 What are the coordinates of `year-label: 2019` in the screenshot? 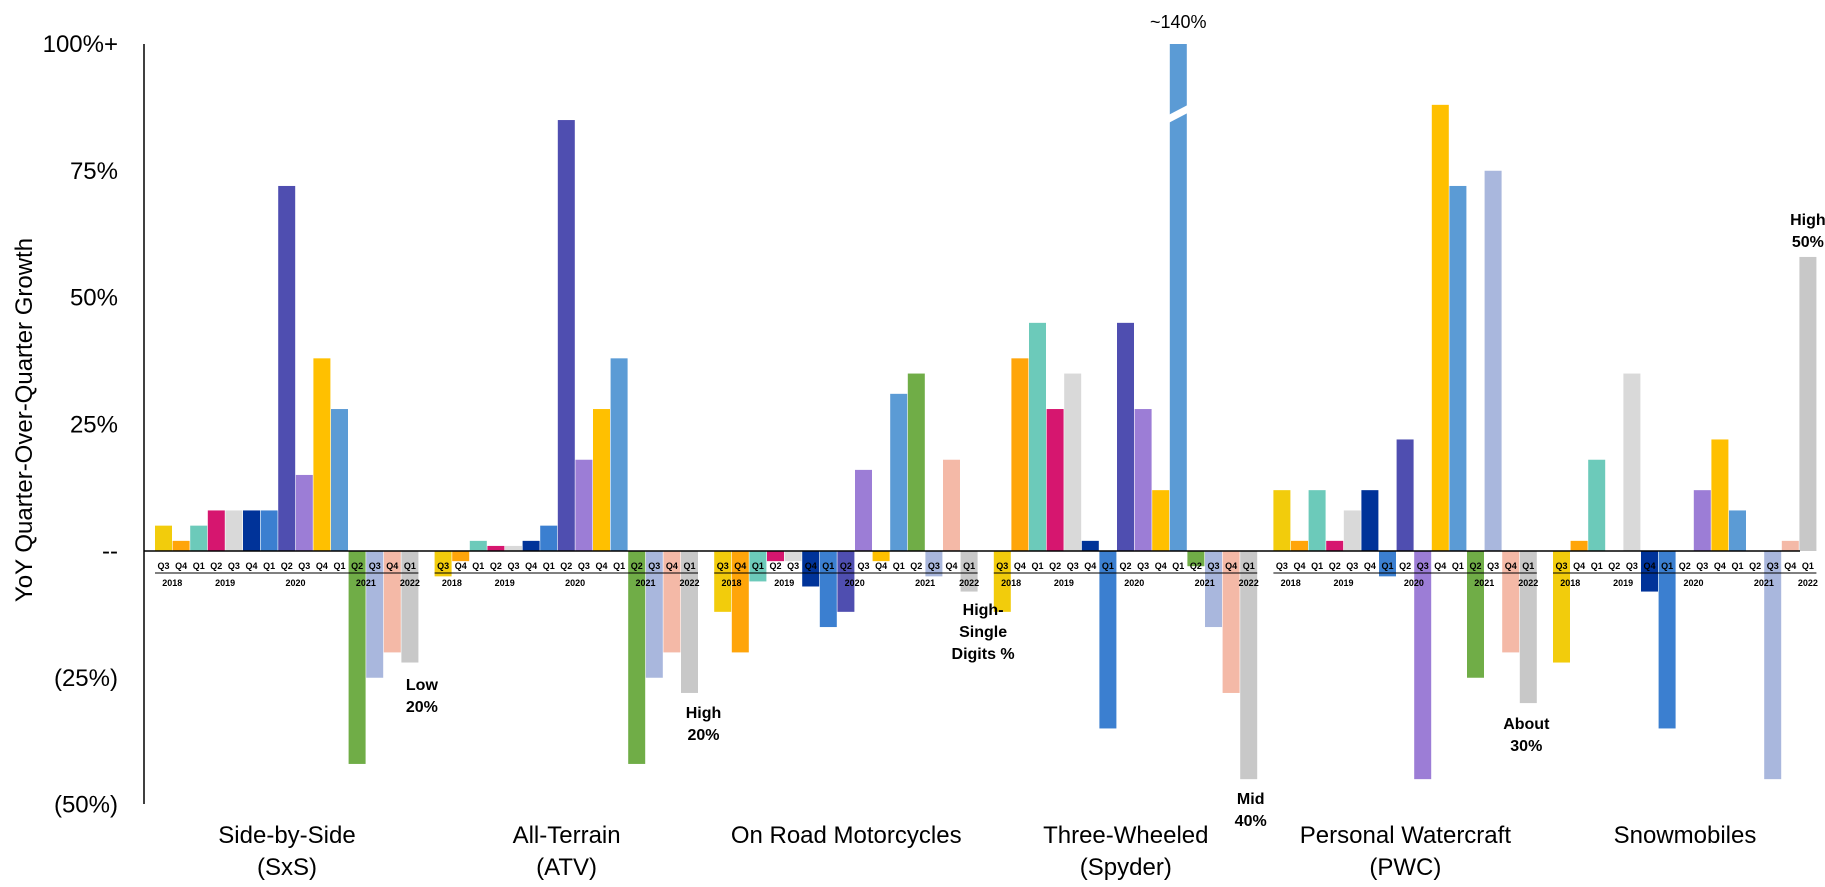 It's located at (1623, 583).